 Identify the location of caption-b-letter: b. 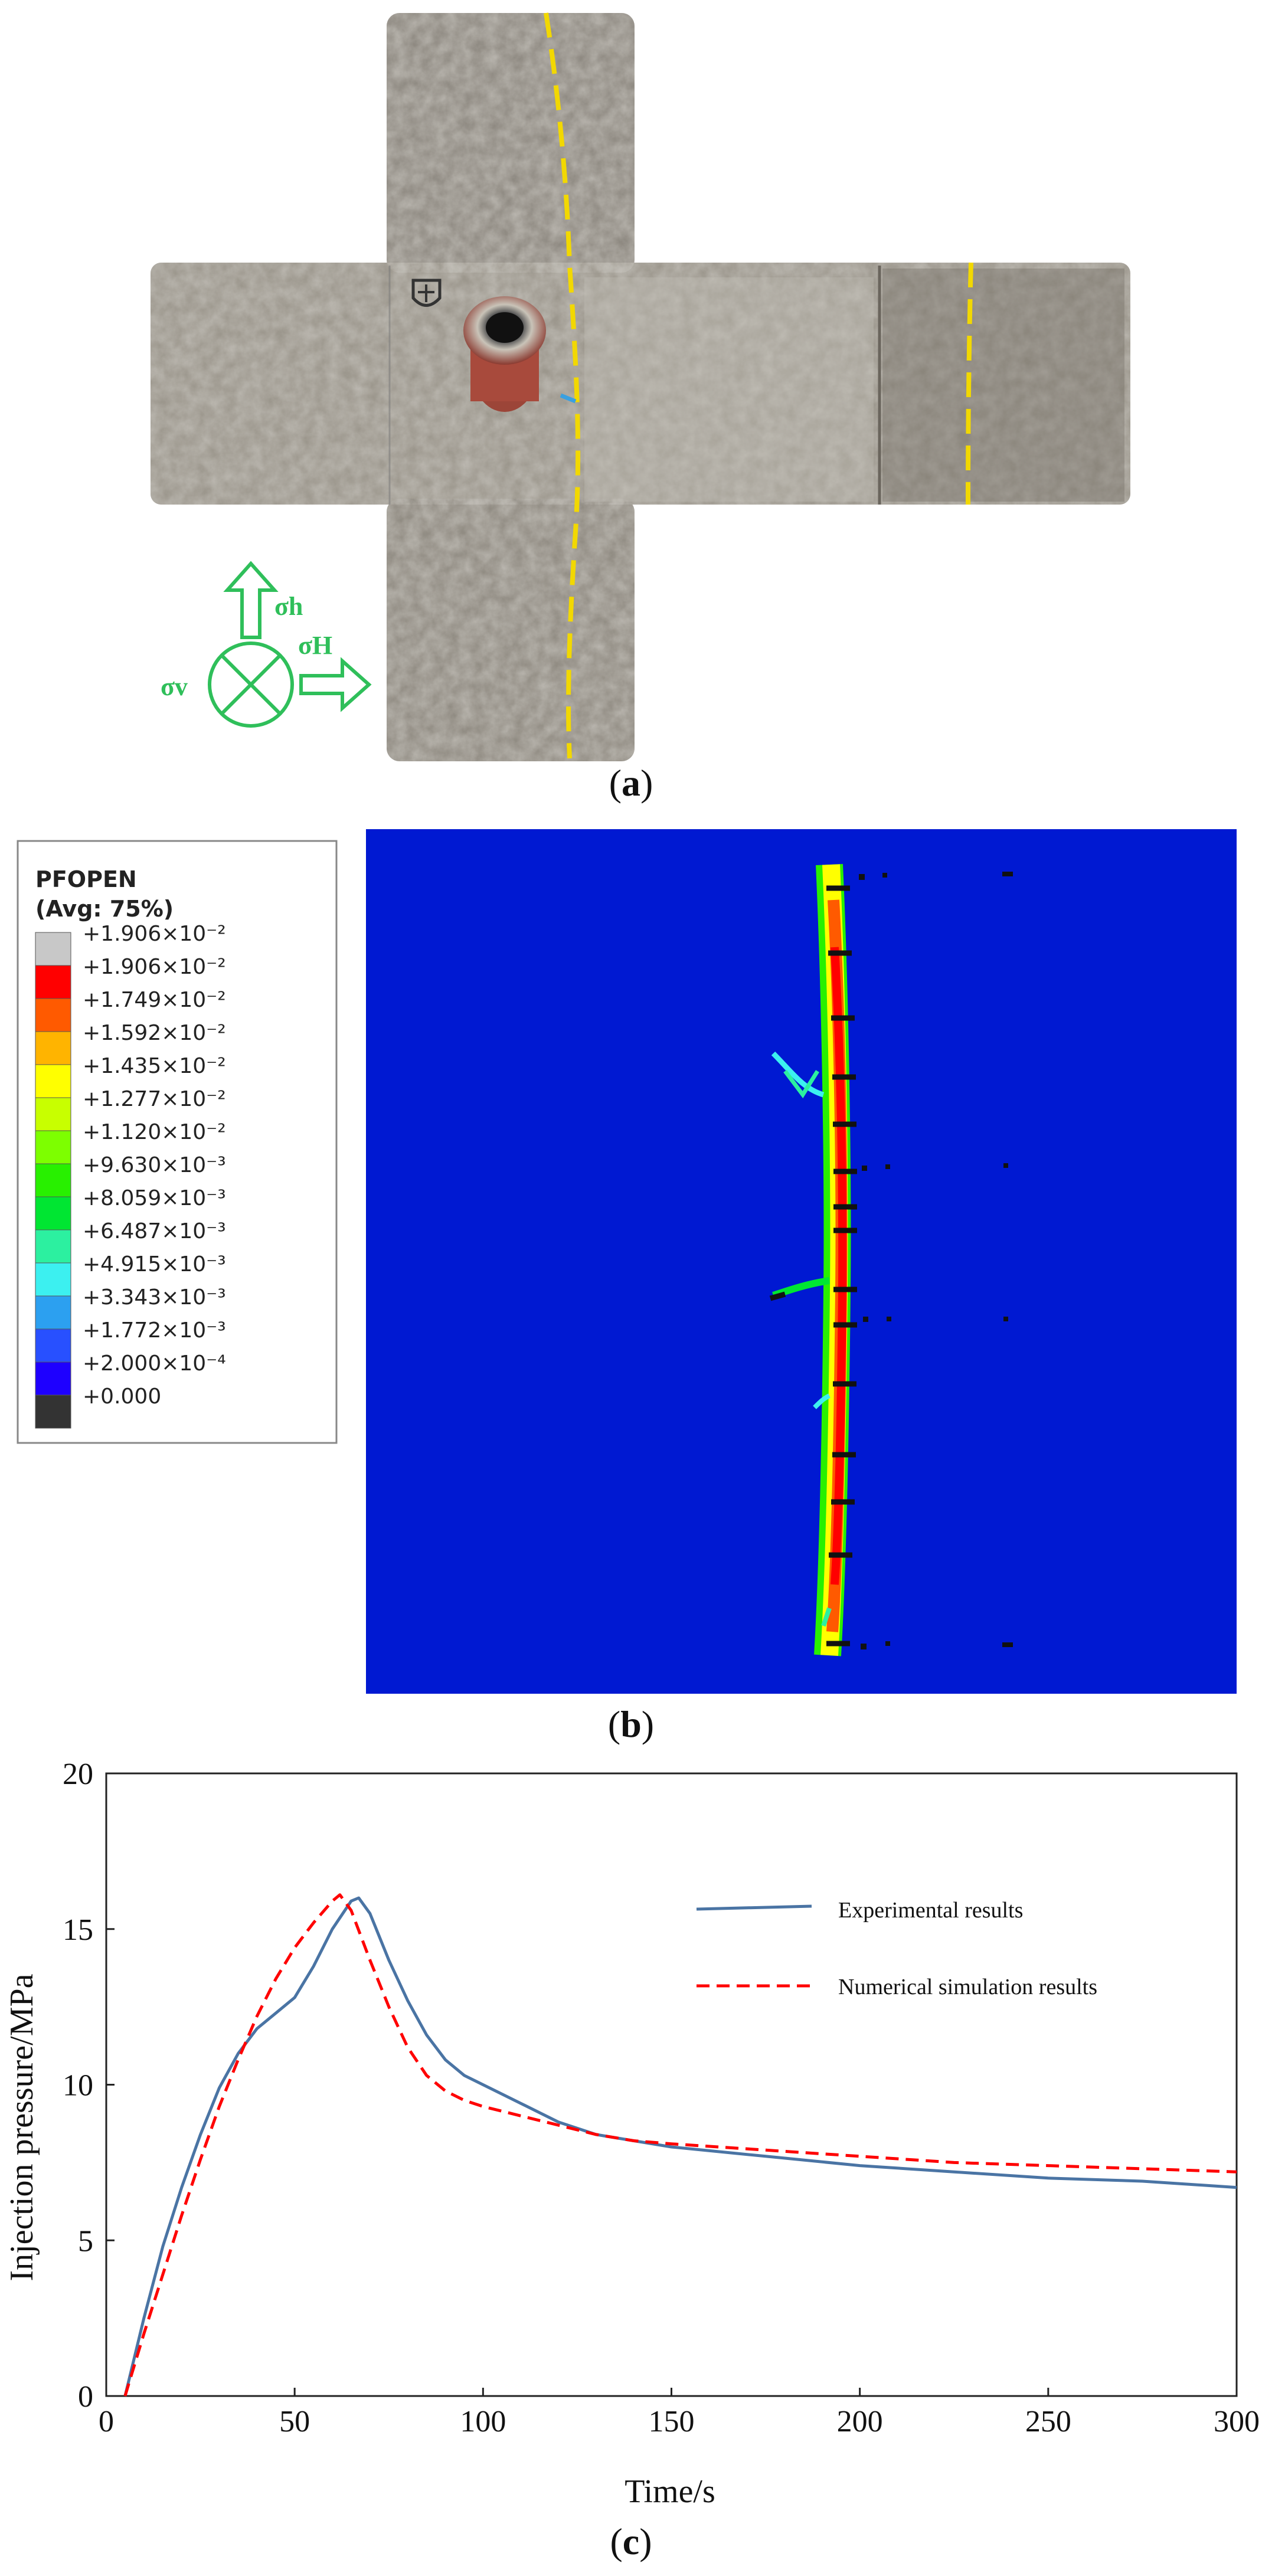
(631, 1724).